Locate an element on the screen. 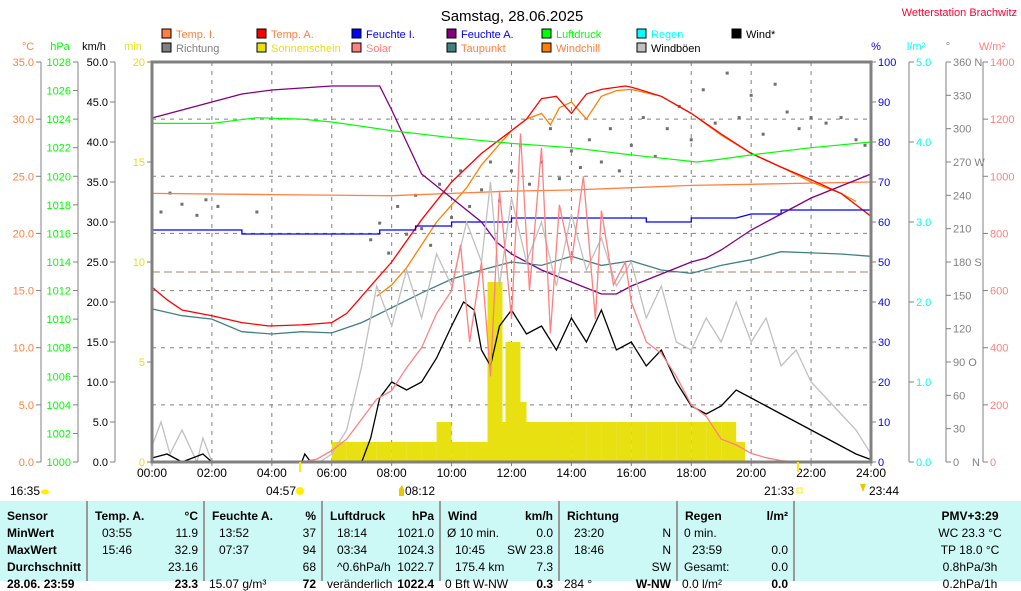 The image size is (1021, 591). solar-tick-label: 800 is located at coordinates (999, 234).